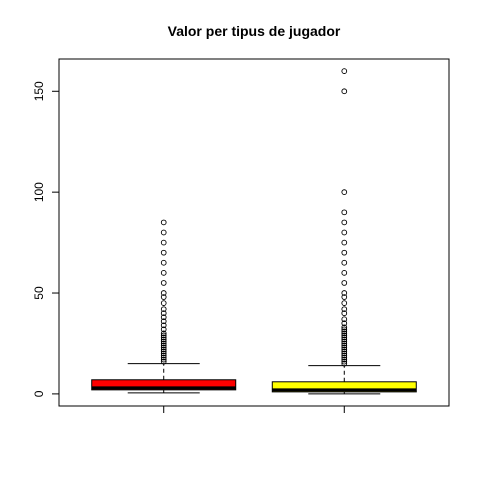 Image resolution: width=480 pixels, height=480 pixels. What do you see at coordinates (46, 239) in the screenshot?
I see `y-axis: 0 50 100 150` at bounding box center [46, 239].